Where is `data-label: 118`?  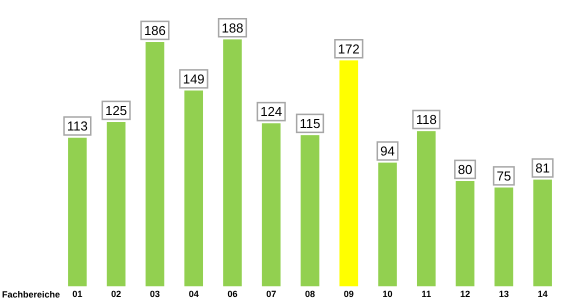
data-label: 118 is located at coordinates (426, 120).